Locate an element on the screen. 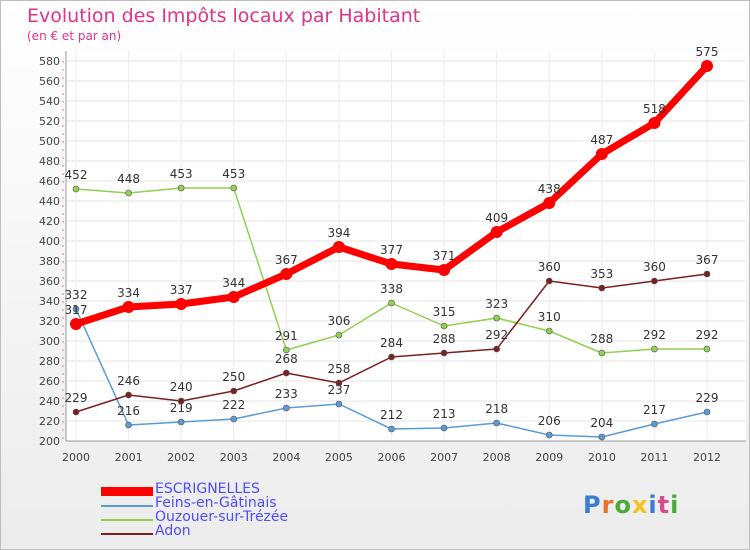  data-label: 344 is located at coordinates (233, 283).